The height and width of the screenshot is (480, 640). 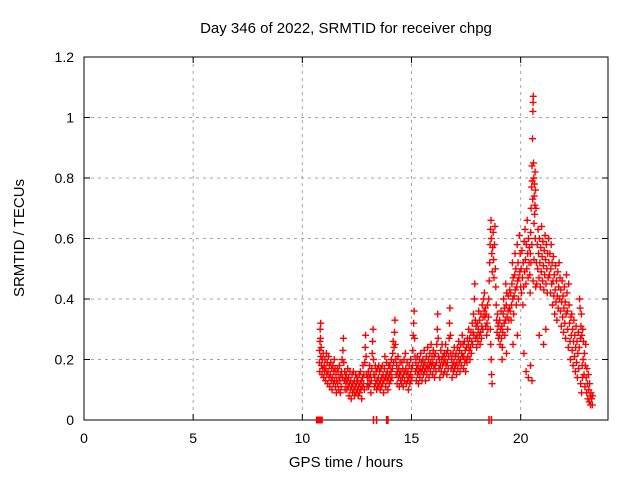 What do you see at coordinates (84, 438) in the screenshot?
I see `x-tick-label: 0` at bounding box center [84, 438].